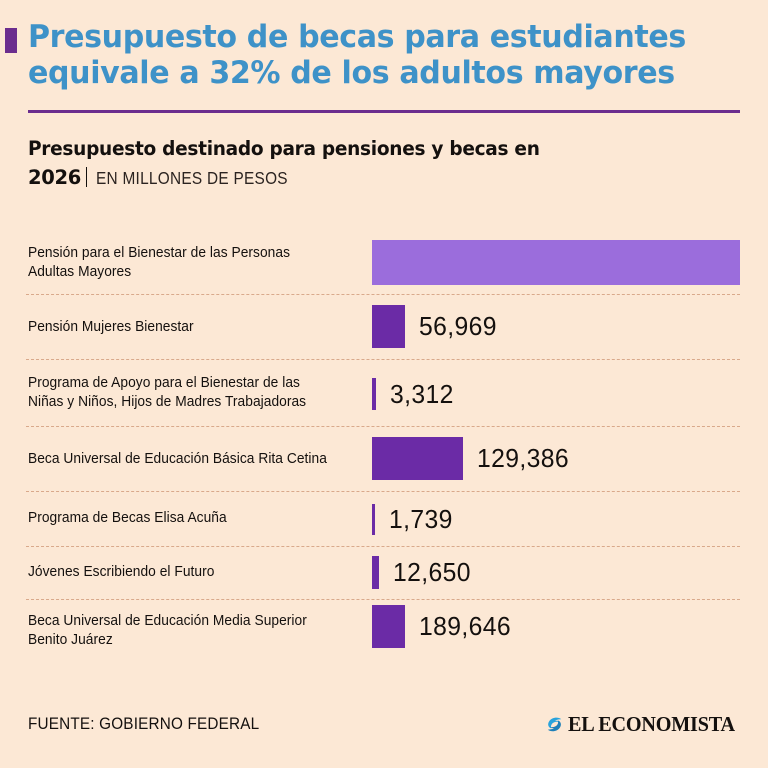 This screenshot has width=768, height=768. What do you see at coordinates (70, 640) in the screenshot?
I see `bar-category-label-line: Benito Juárez` at bounding box center [70, 640].